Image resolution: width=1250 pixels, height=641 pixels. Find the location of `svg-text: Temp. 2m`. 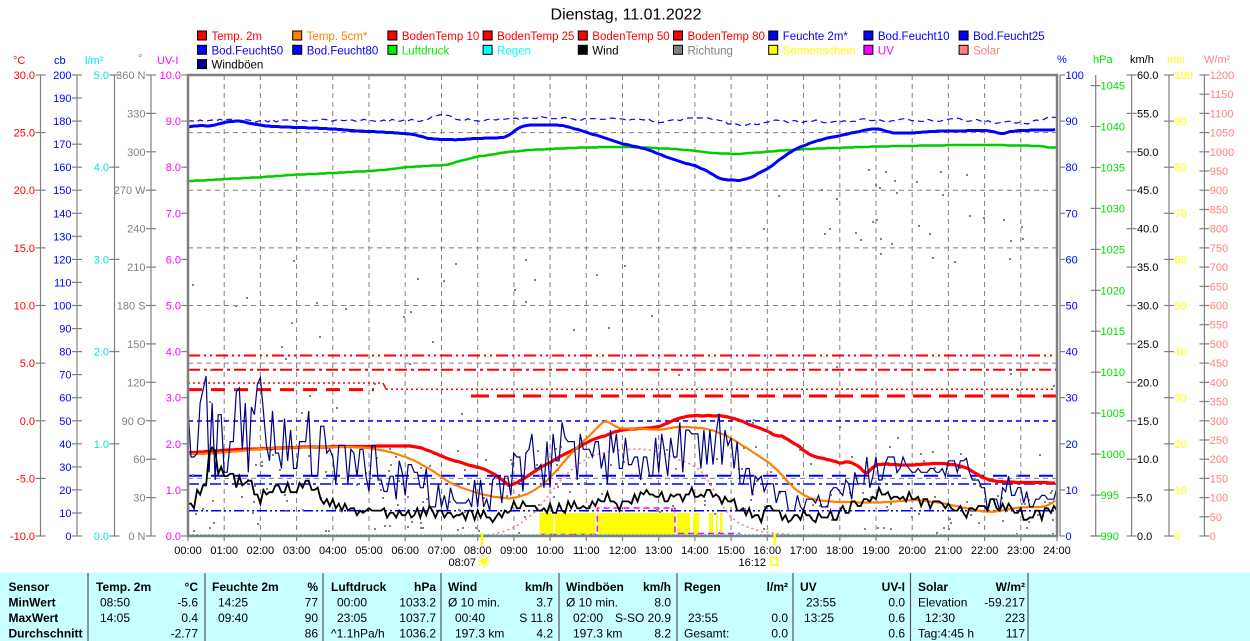

svg-text: Temp. 2m is located at coordinates (123, 587).